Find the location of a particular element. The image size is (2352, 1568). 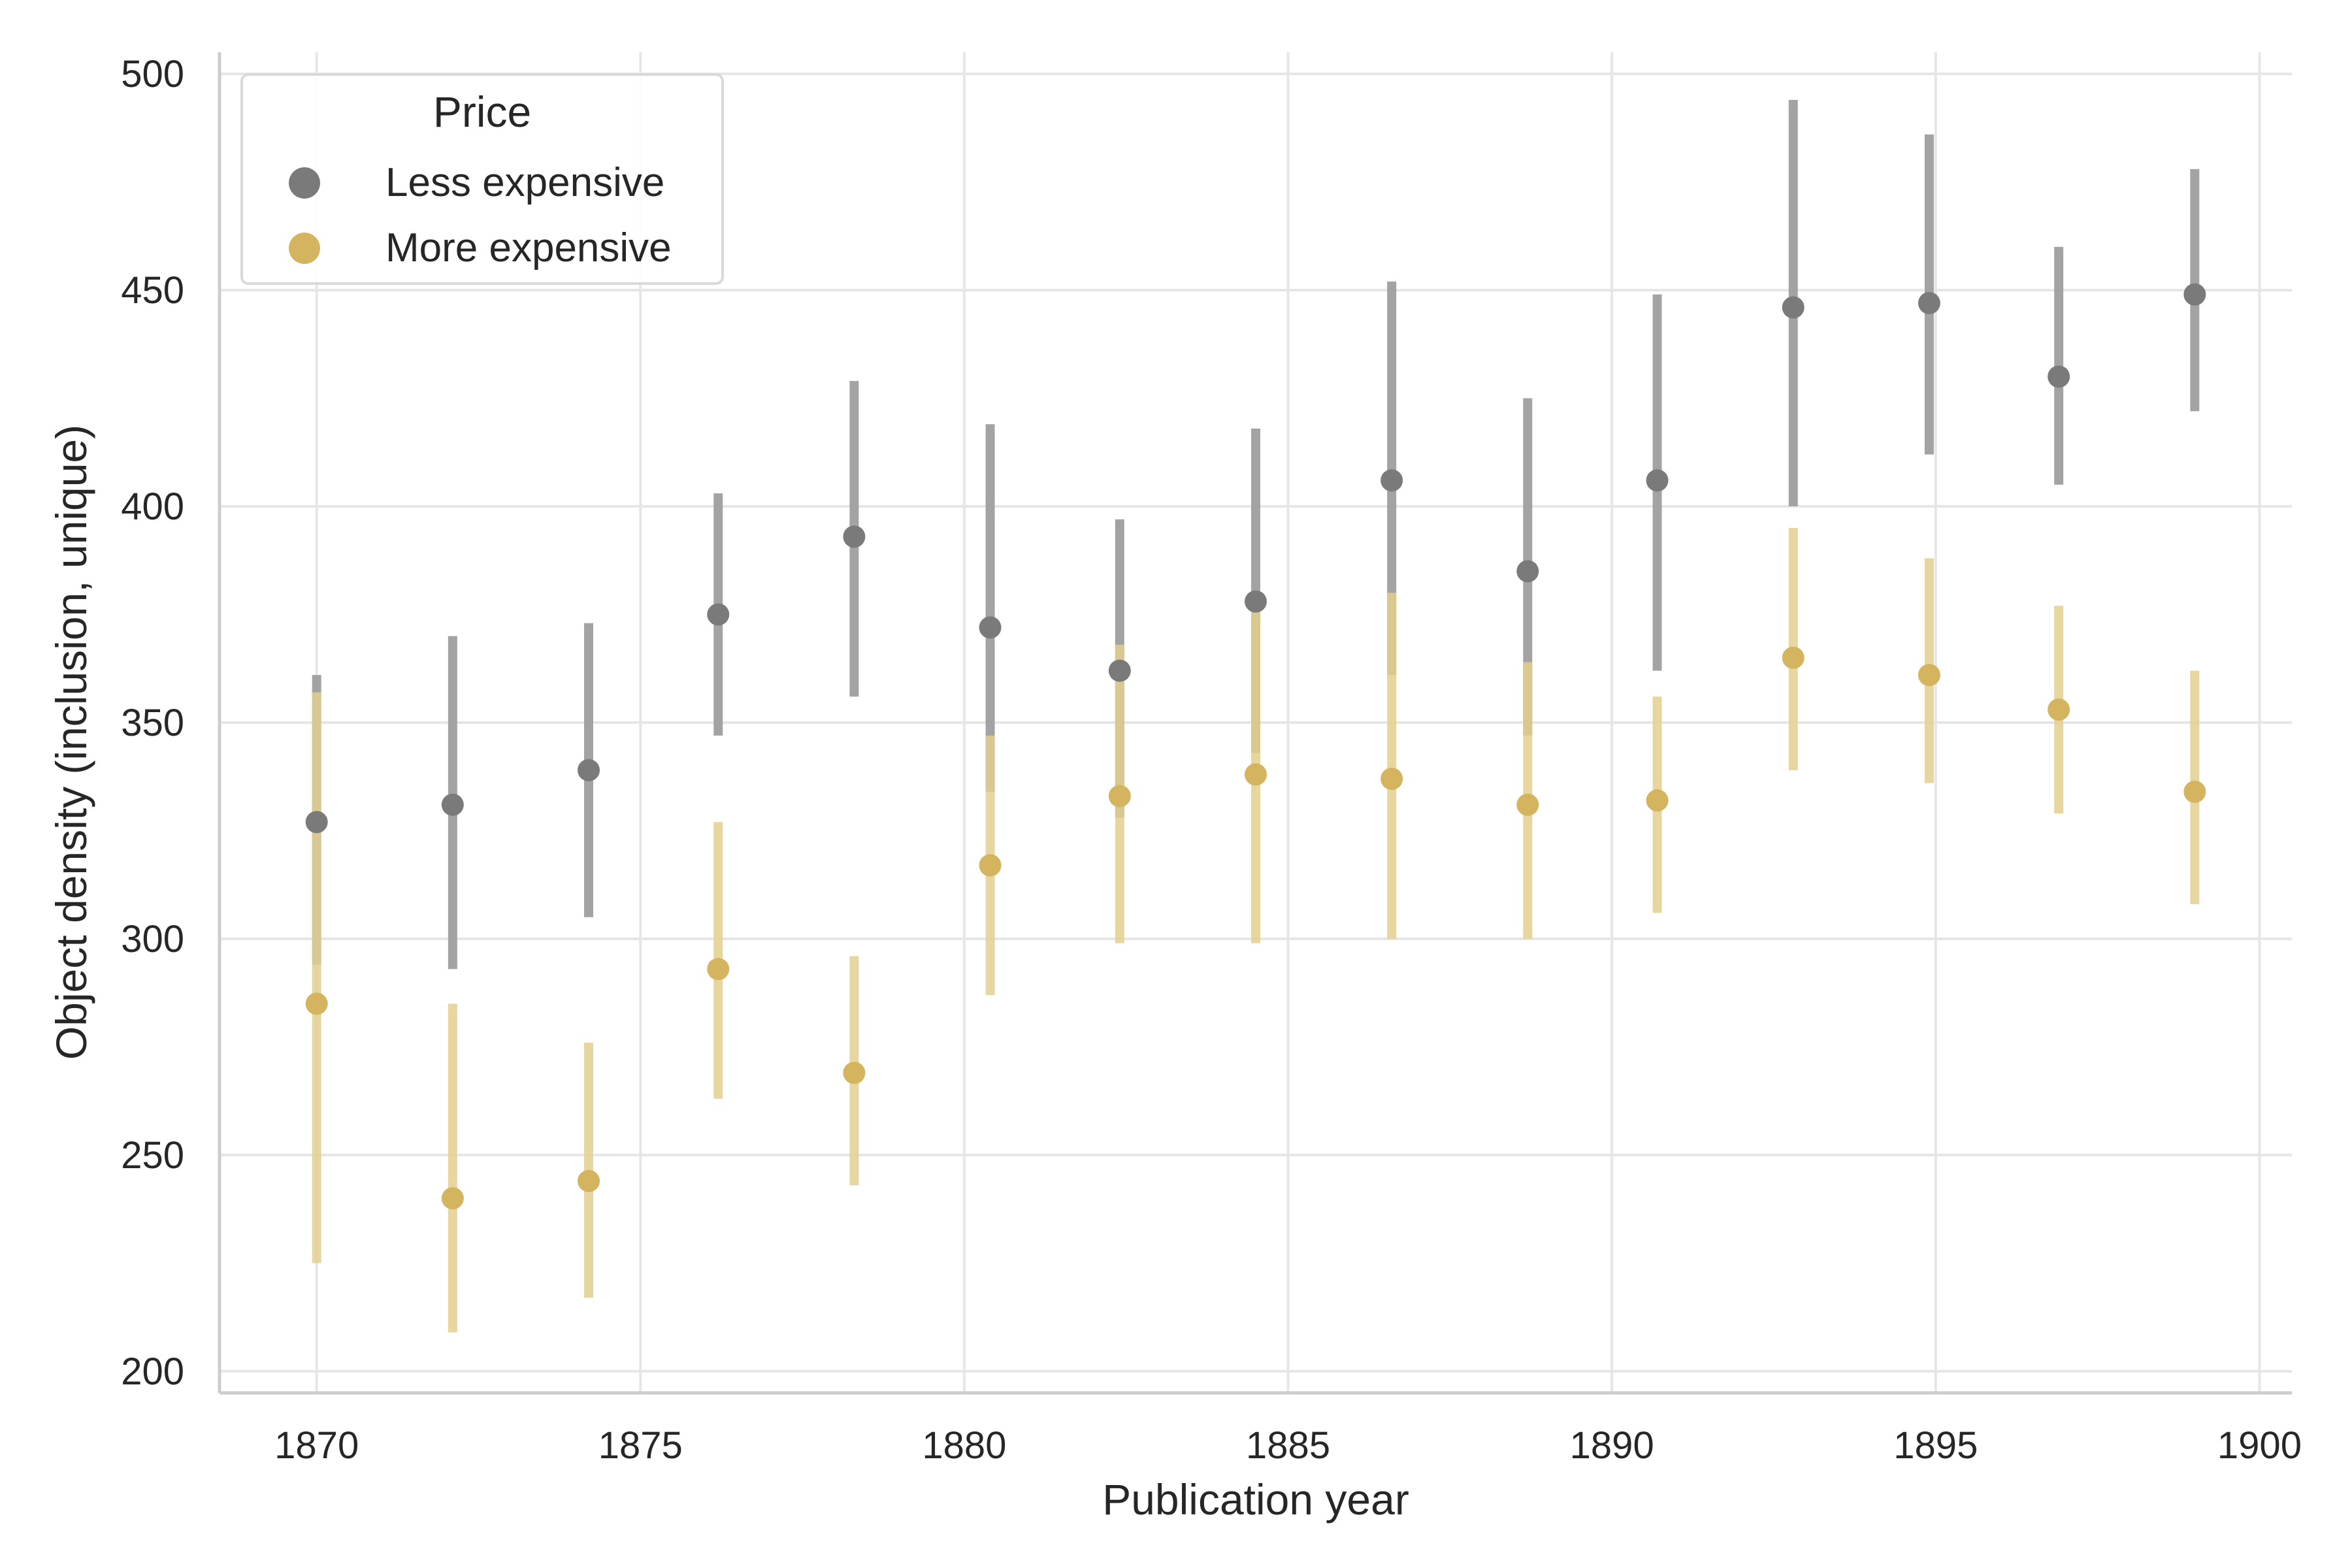

legend-marker-less-expensive is located at coordinates (304, 183).